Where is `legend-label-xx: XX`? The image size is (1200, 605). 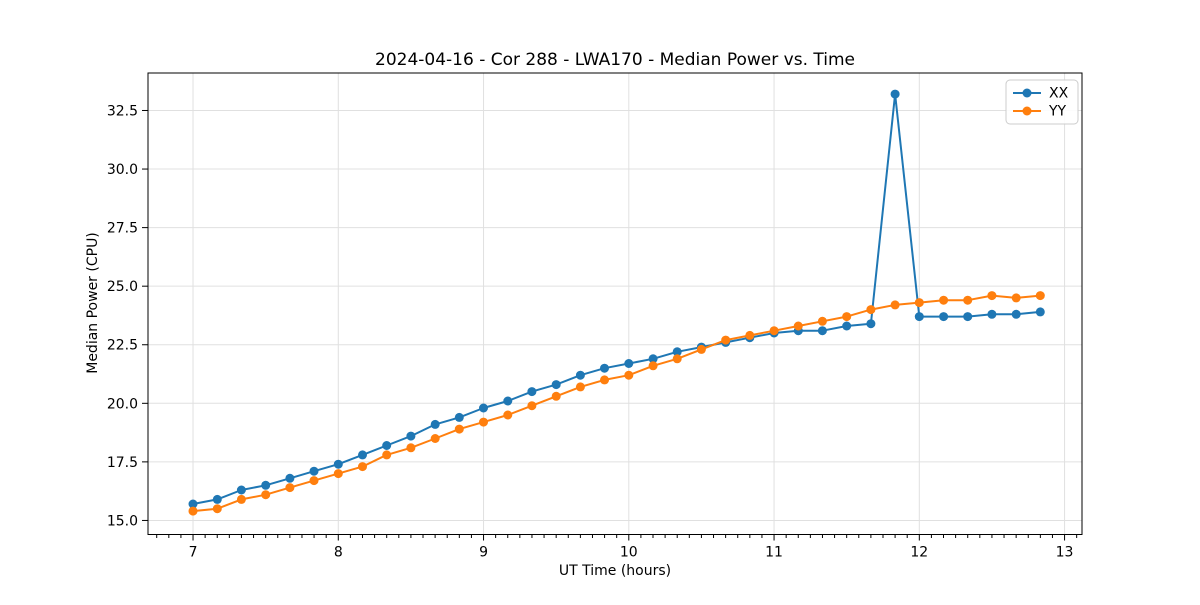
legend-label-xx: XX is located at coordinates (1059, 94).